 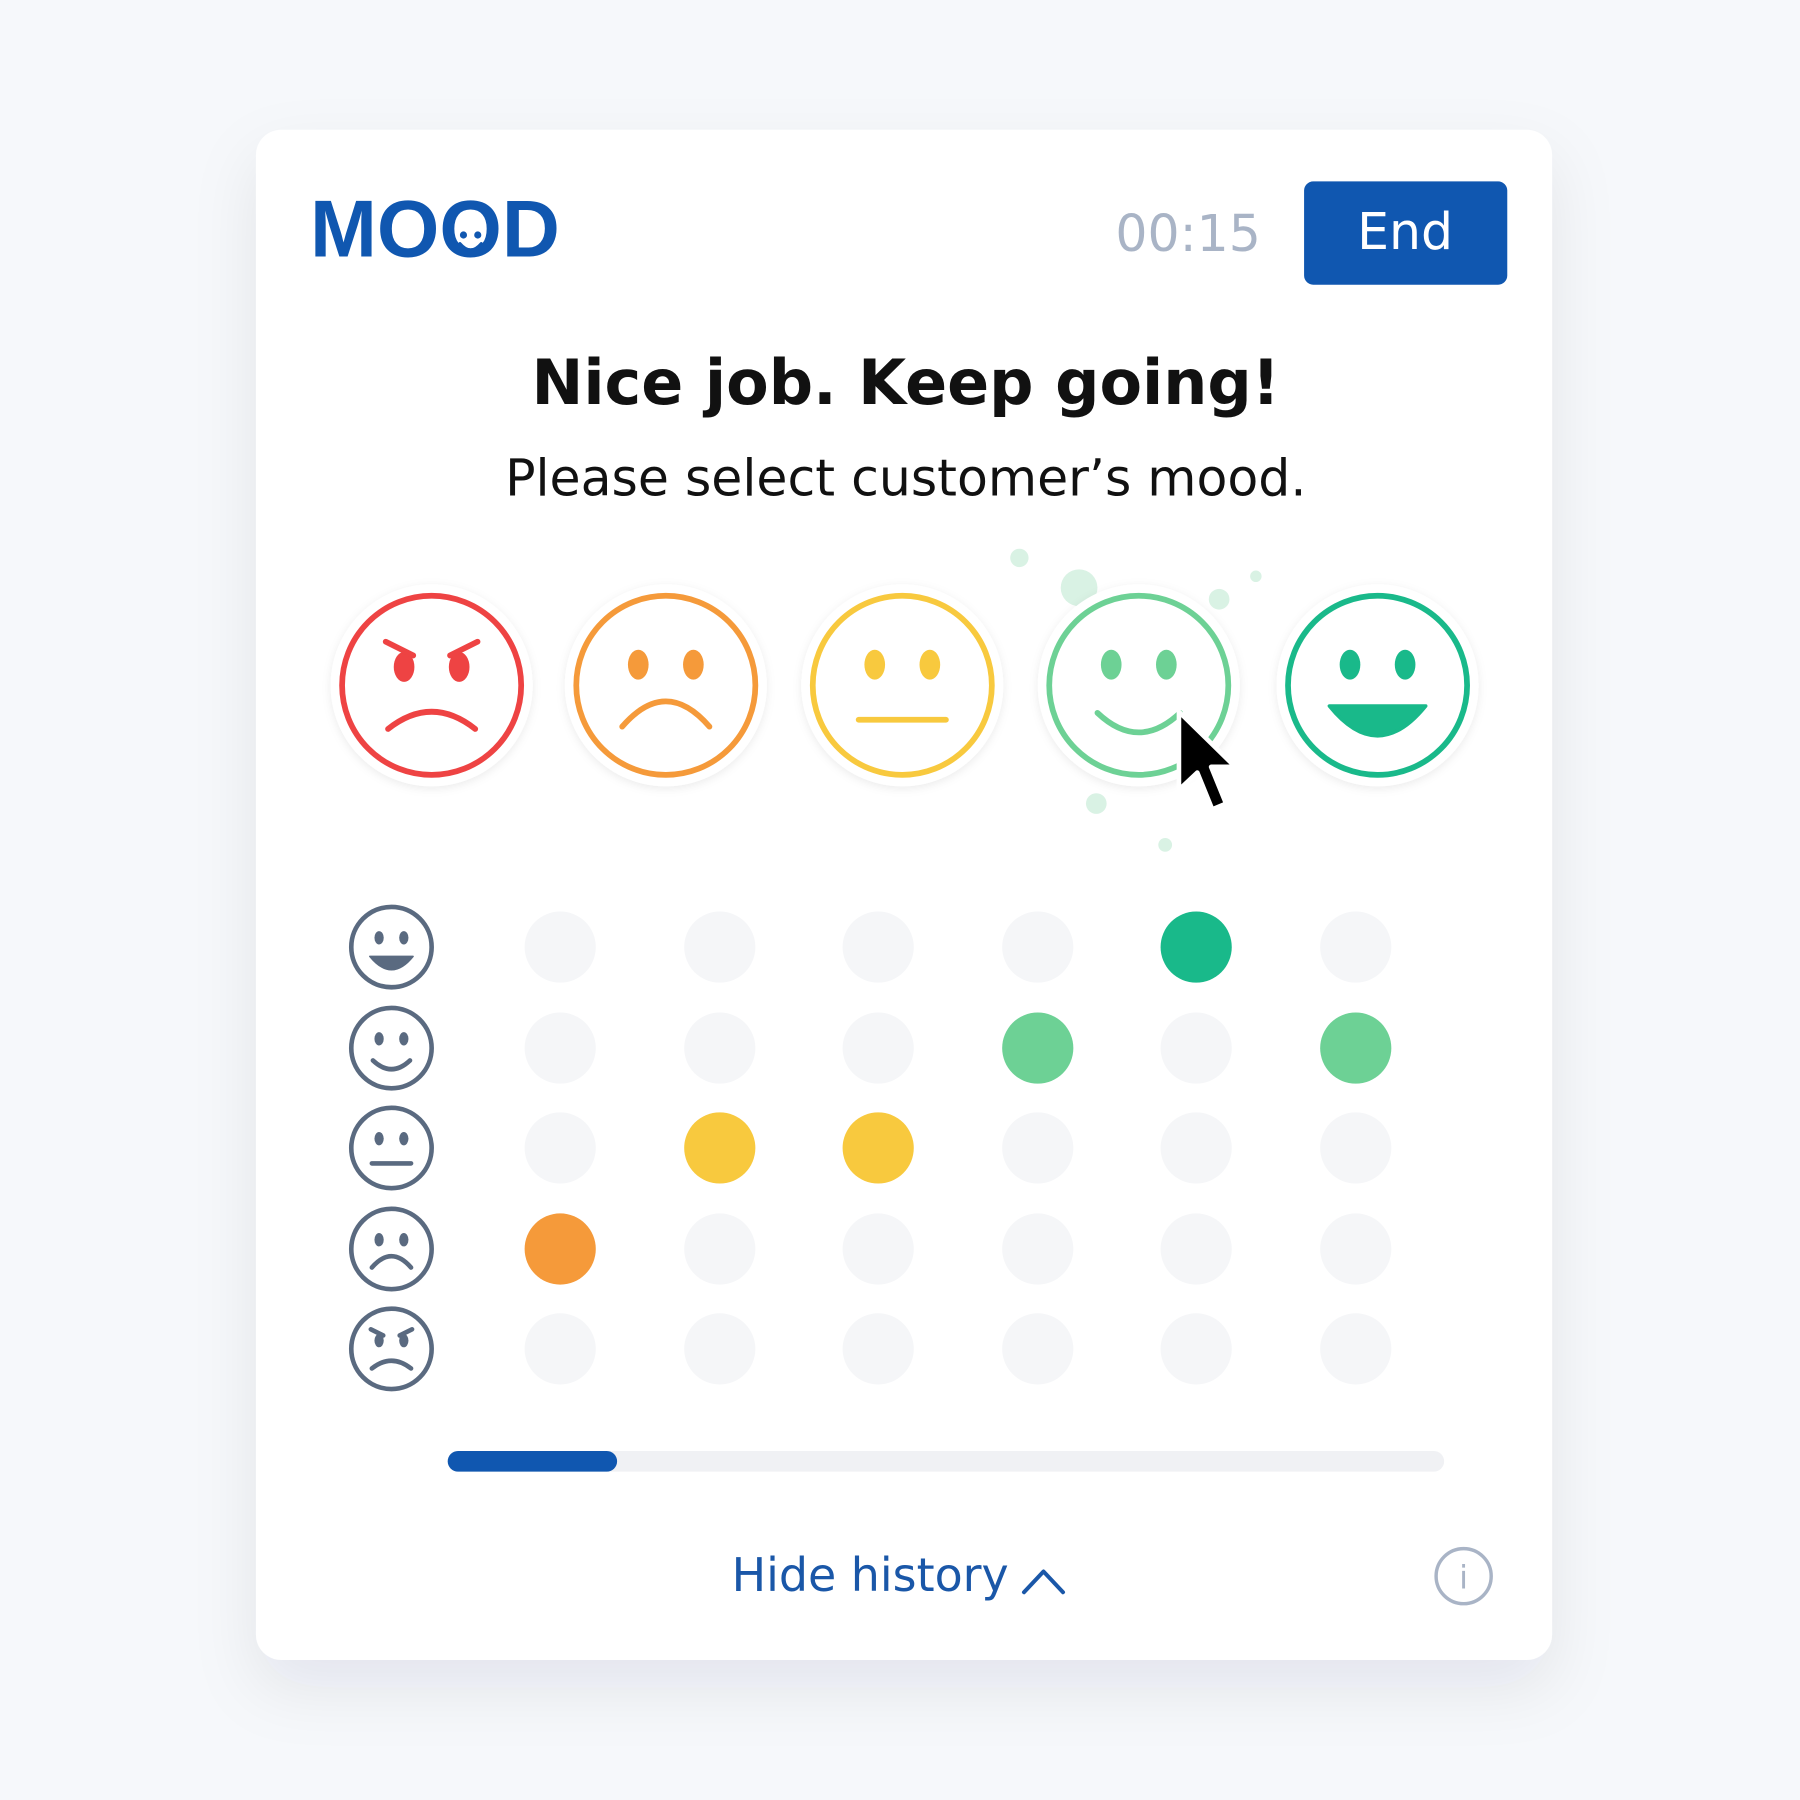 What do you see at coordinates (946, 1461) in the screenshot?
I see `progress-track` at bounding box center [946, 1461].